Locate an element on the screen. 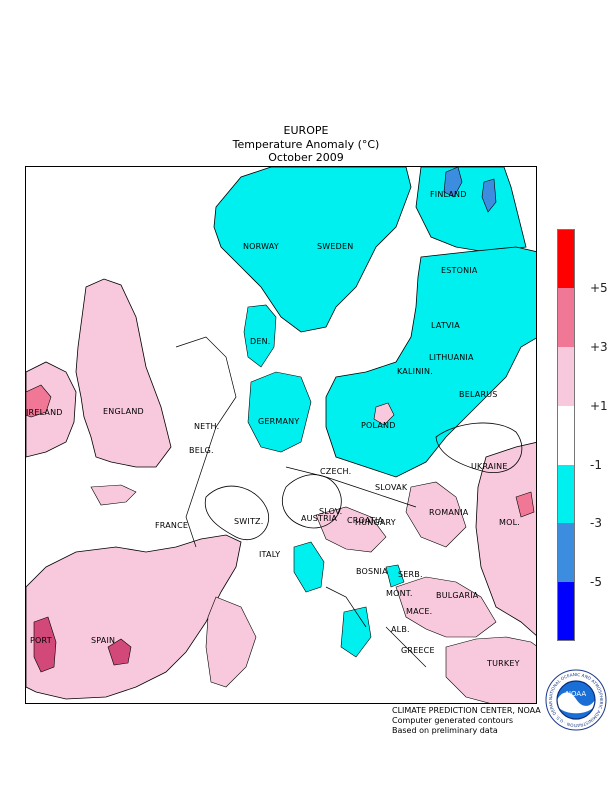 The width and height of the screenshot is (612, 792). legend-label-plus-3: +3 is located at coordinates (599, 347).